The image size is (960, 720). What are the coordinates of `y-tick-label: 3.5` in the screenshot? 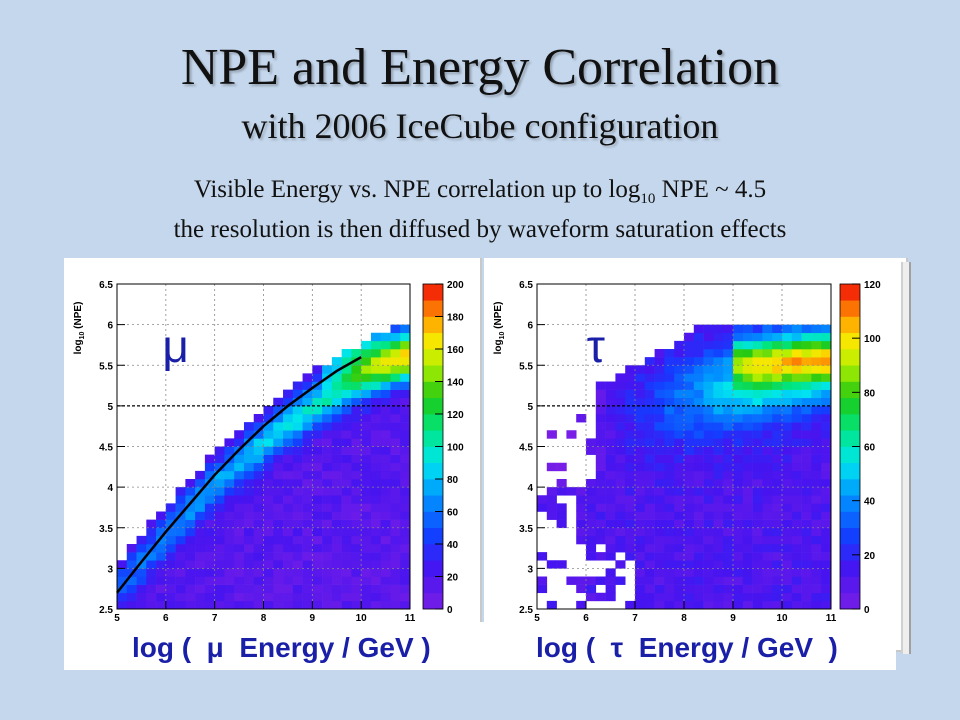 It's located at (106, 529).